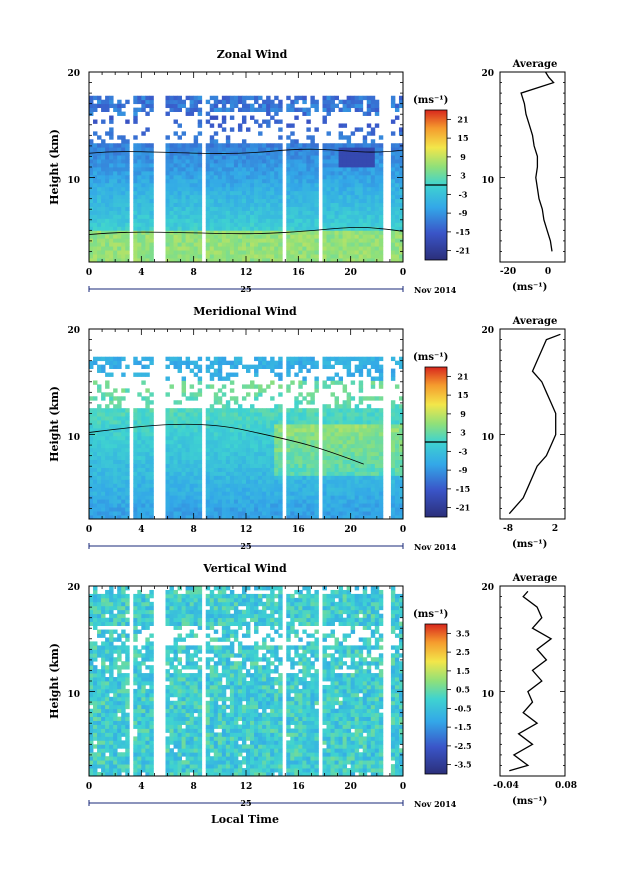 Image resolution: width=627 pixels, height=873 pixels. I want to click on zonal-contour-lower, so click(246, 230).